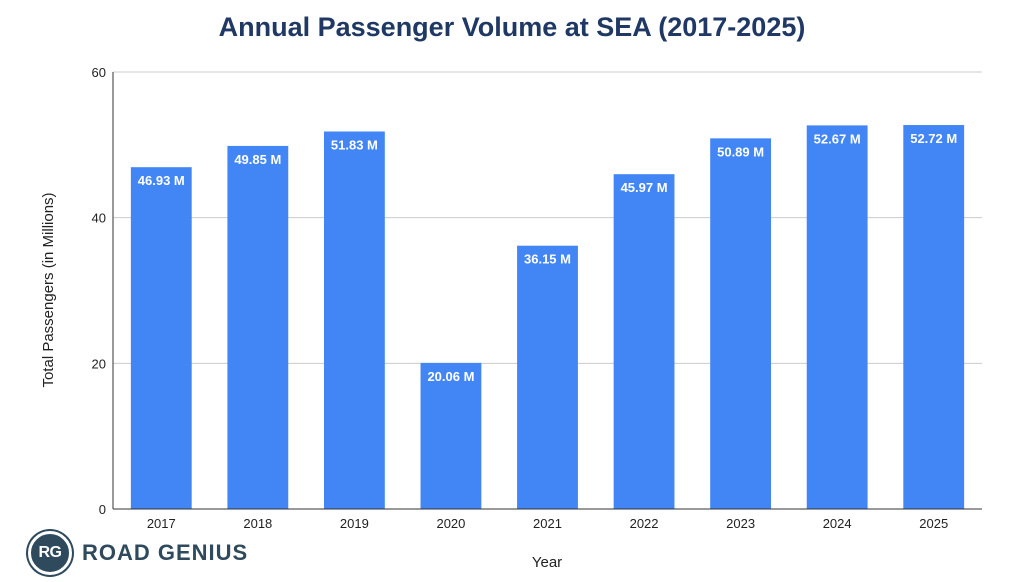 This screenshot has width=1024, height=582. What do you see at coordinates (644, 341) in the screenshot?
I see `bar-2022` at bounding box center [644, 341].